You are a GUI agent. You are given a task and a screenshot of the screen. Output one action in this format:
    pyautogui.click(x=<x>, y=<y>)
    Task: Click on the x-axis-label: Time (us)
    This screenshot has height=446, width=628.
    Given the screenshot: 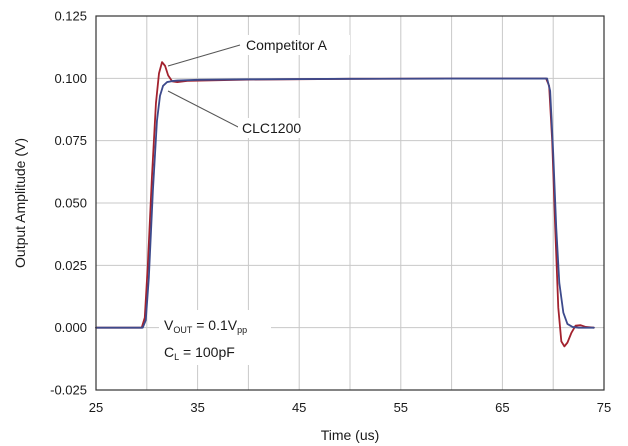 What is the action you would take?
    pyautogui.click(x=350, y=435)
    